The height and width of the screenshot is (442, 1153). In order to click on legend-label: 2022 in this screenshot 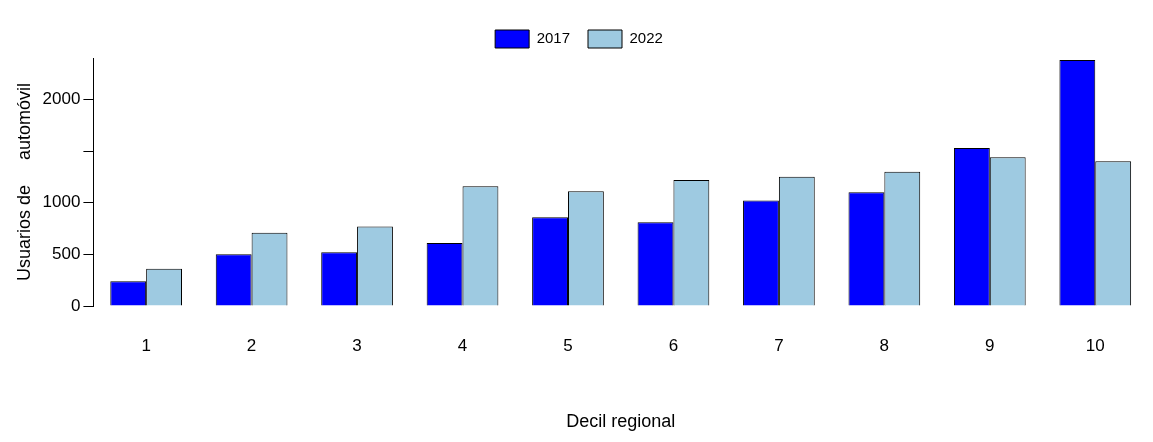, I will do `click(646, 38)`.